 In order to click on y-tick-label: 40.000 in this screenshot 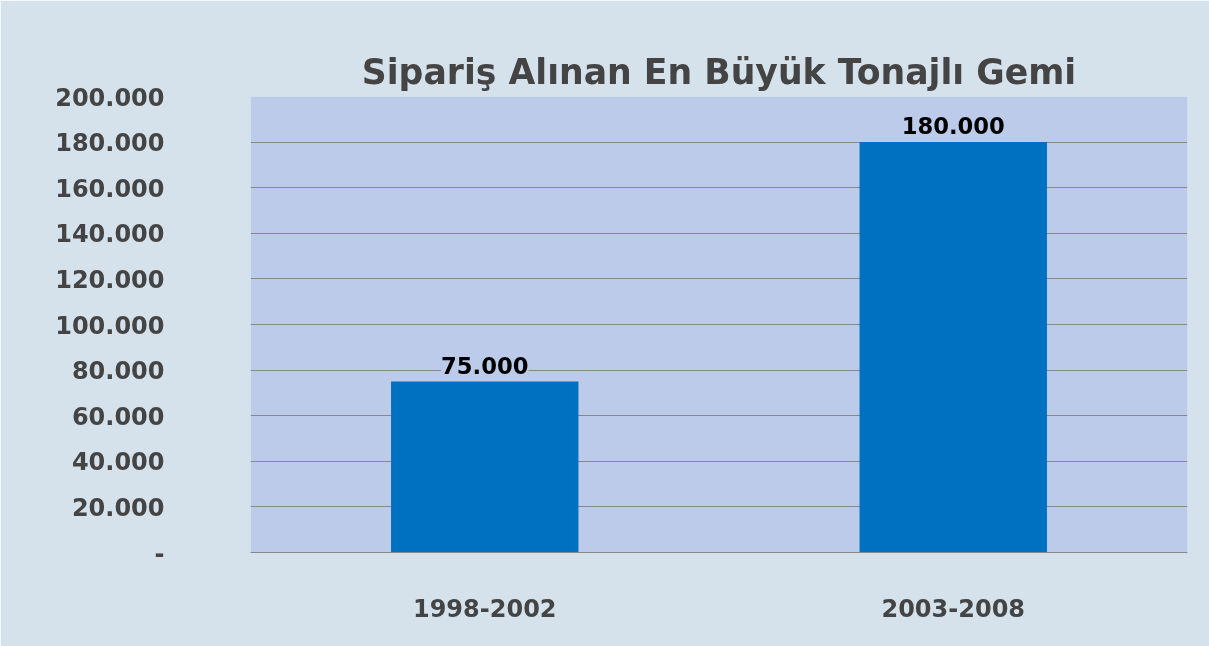, I will do `click(118, 462)`.